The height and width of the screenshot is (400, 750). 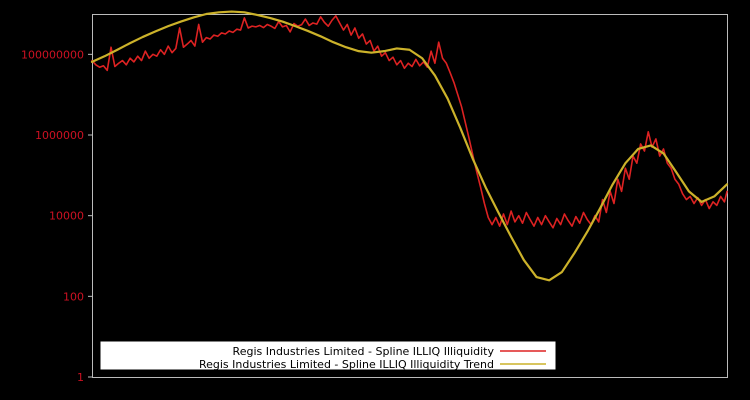 What do you see at coordinates (66, 216) in the screenshot?
I see `y-tick-label: 10000` at bounding box center [66, 216].